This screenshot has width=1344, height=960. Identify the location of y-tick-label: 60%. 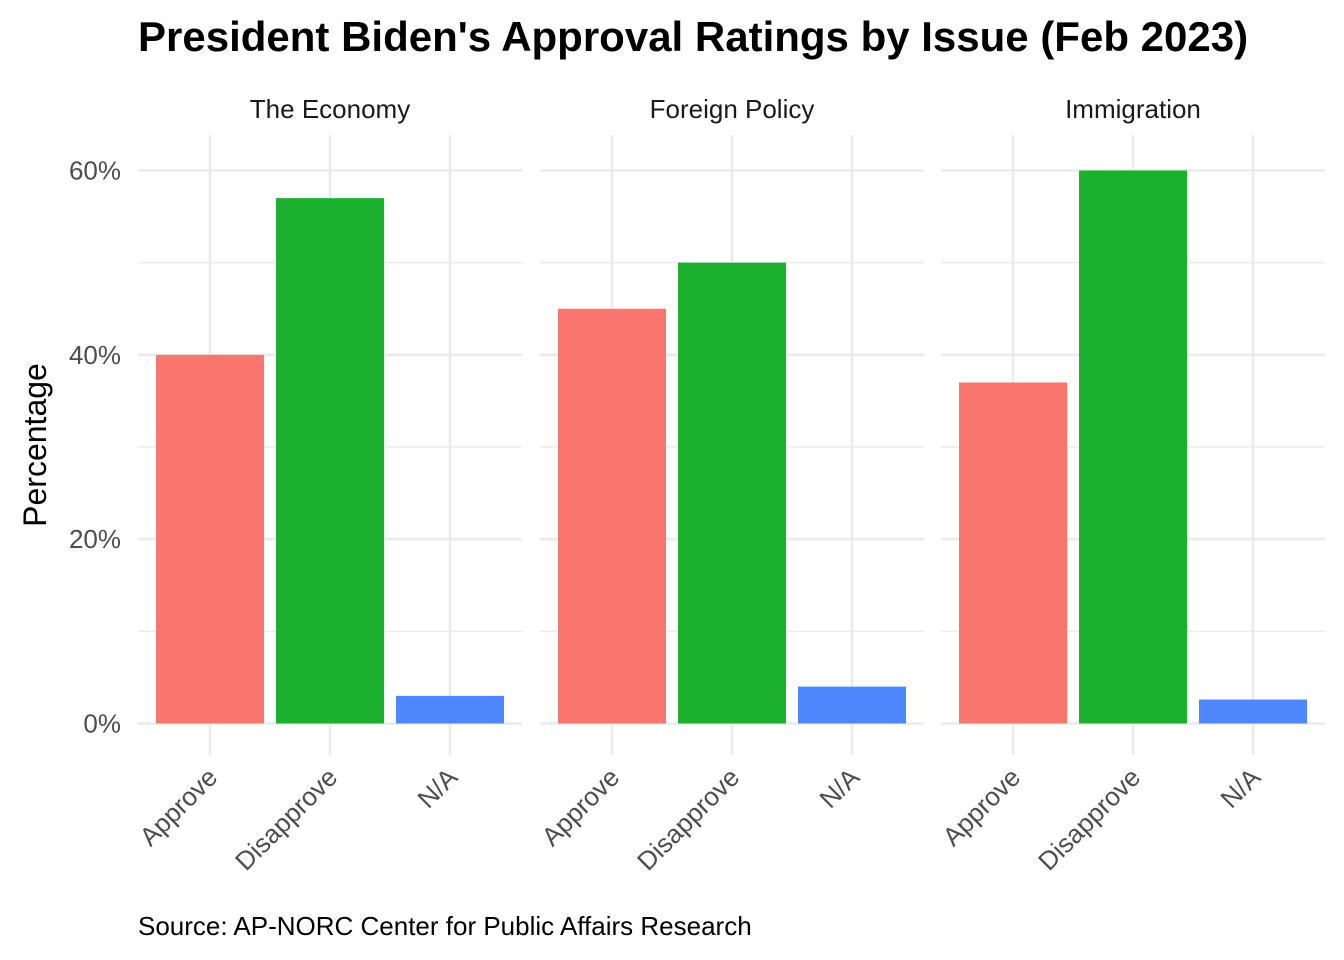
(95, 171).